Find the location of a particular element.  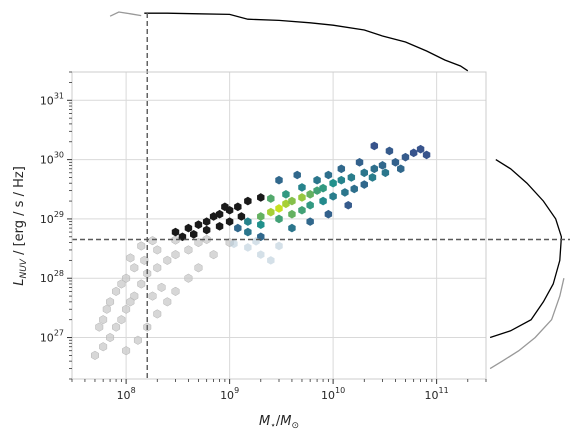

x-label-sun-sub: ⊙ is located at coordinates (295, 426).